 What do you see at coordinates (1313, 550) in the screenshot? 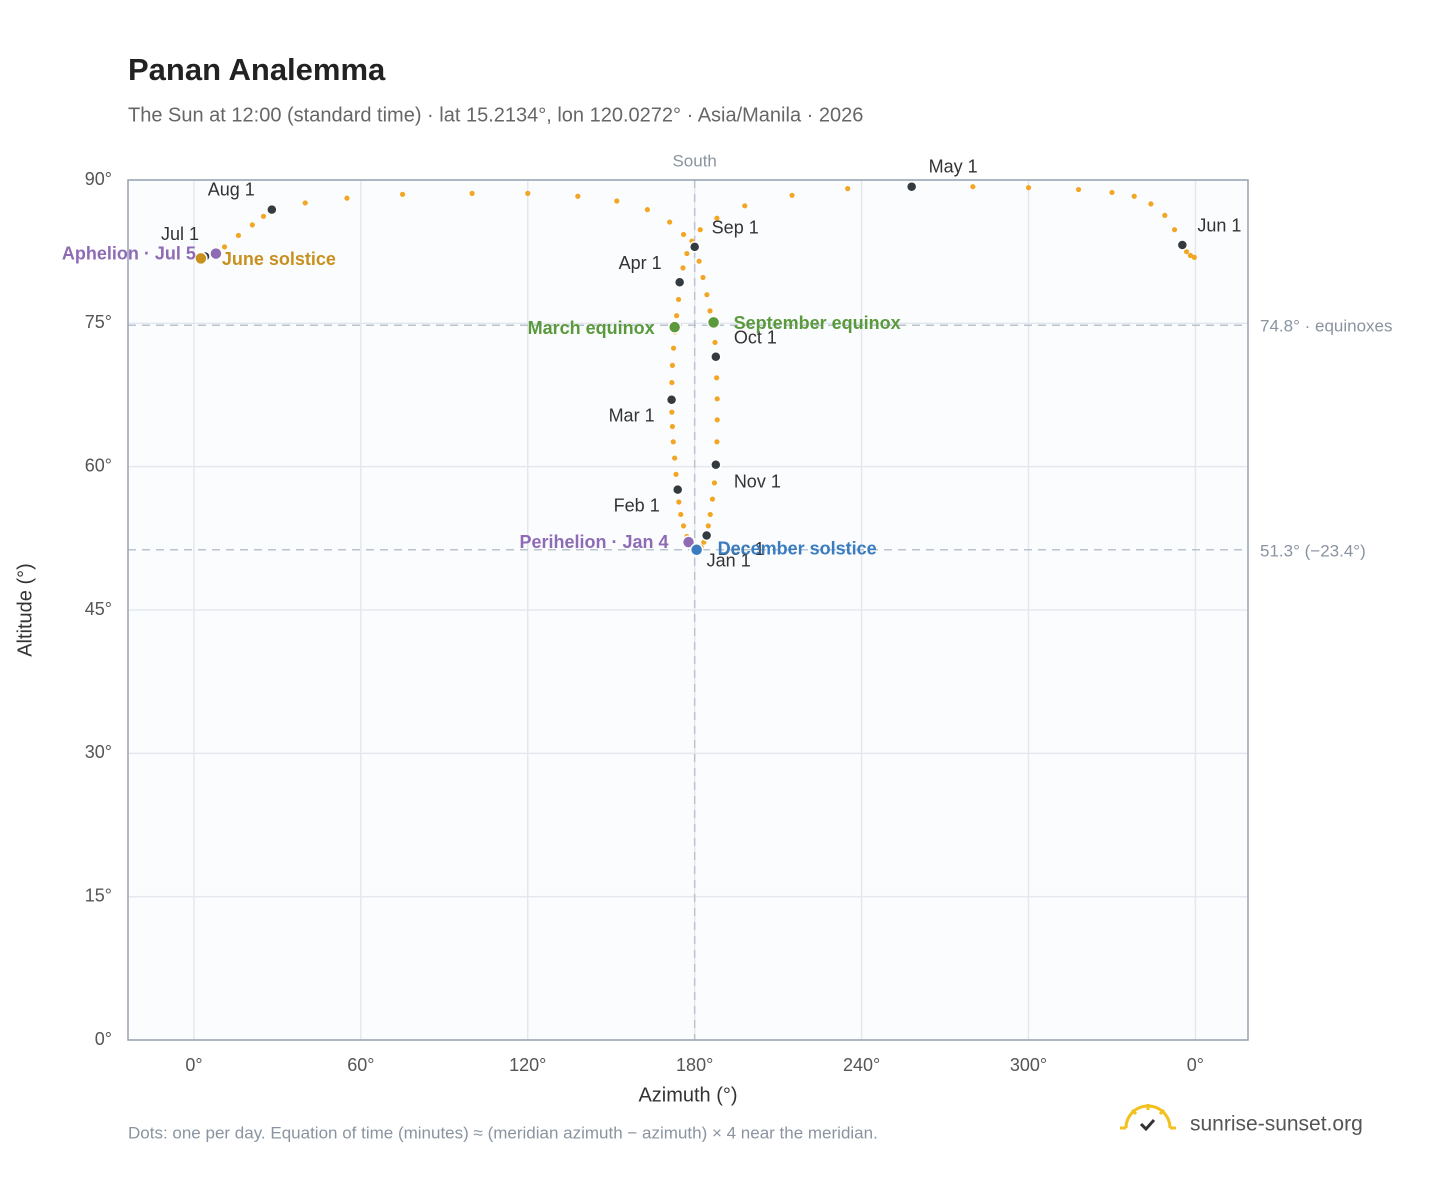
I see `reference-label: 51.3° (−23.4°)` at bounding box center [1313, 550].